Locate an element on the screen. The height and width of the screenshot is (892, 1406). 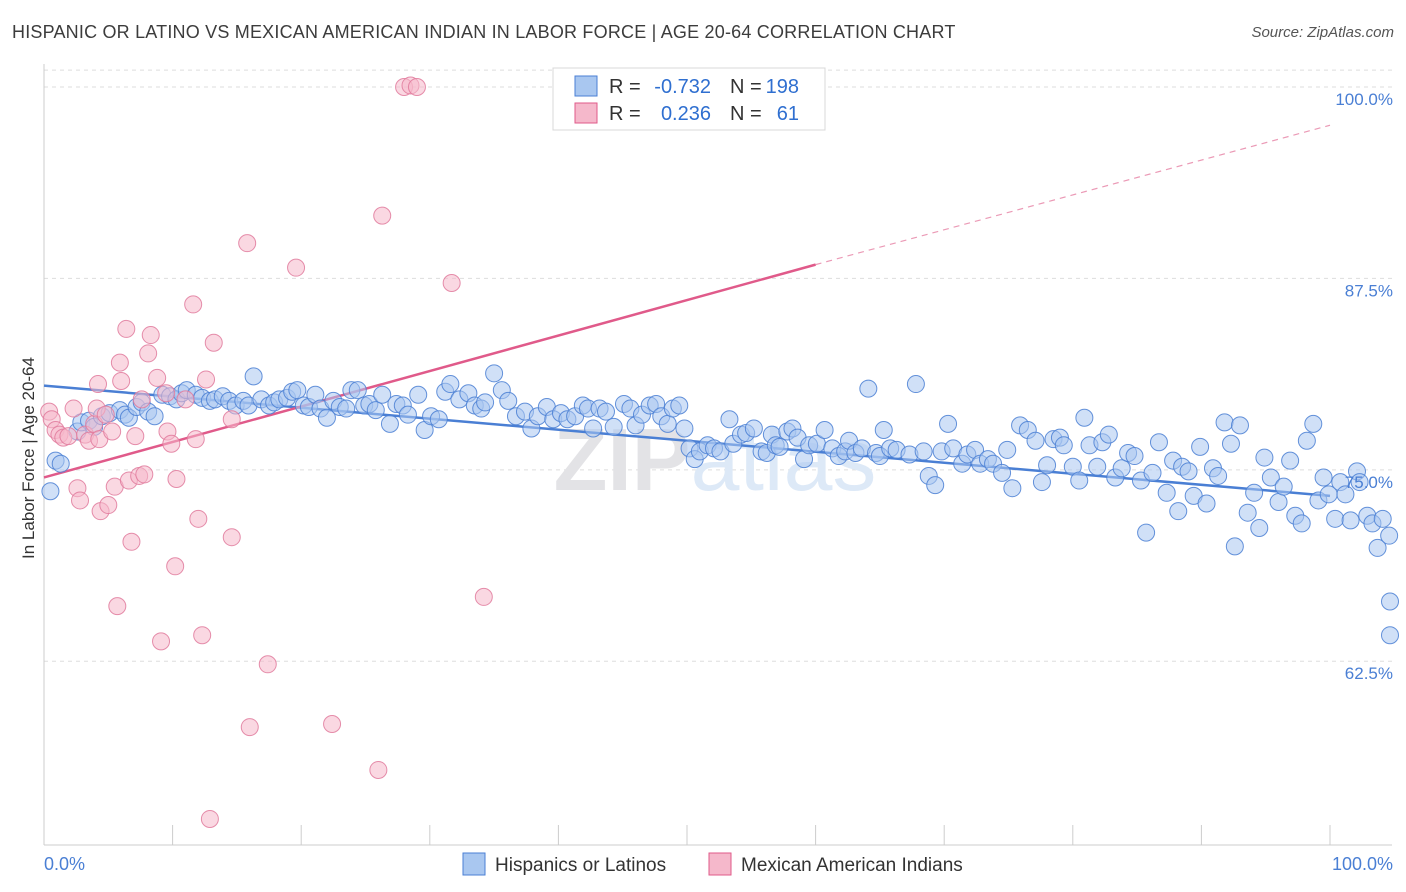
stats-legend: R = -0.732 N = 198 R = 0.236 N = 61 is located at coordinates (689, 99).